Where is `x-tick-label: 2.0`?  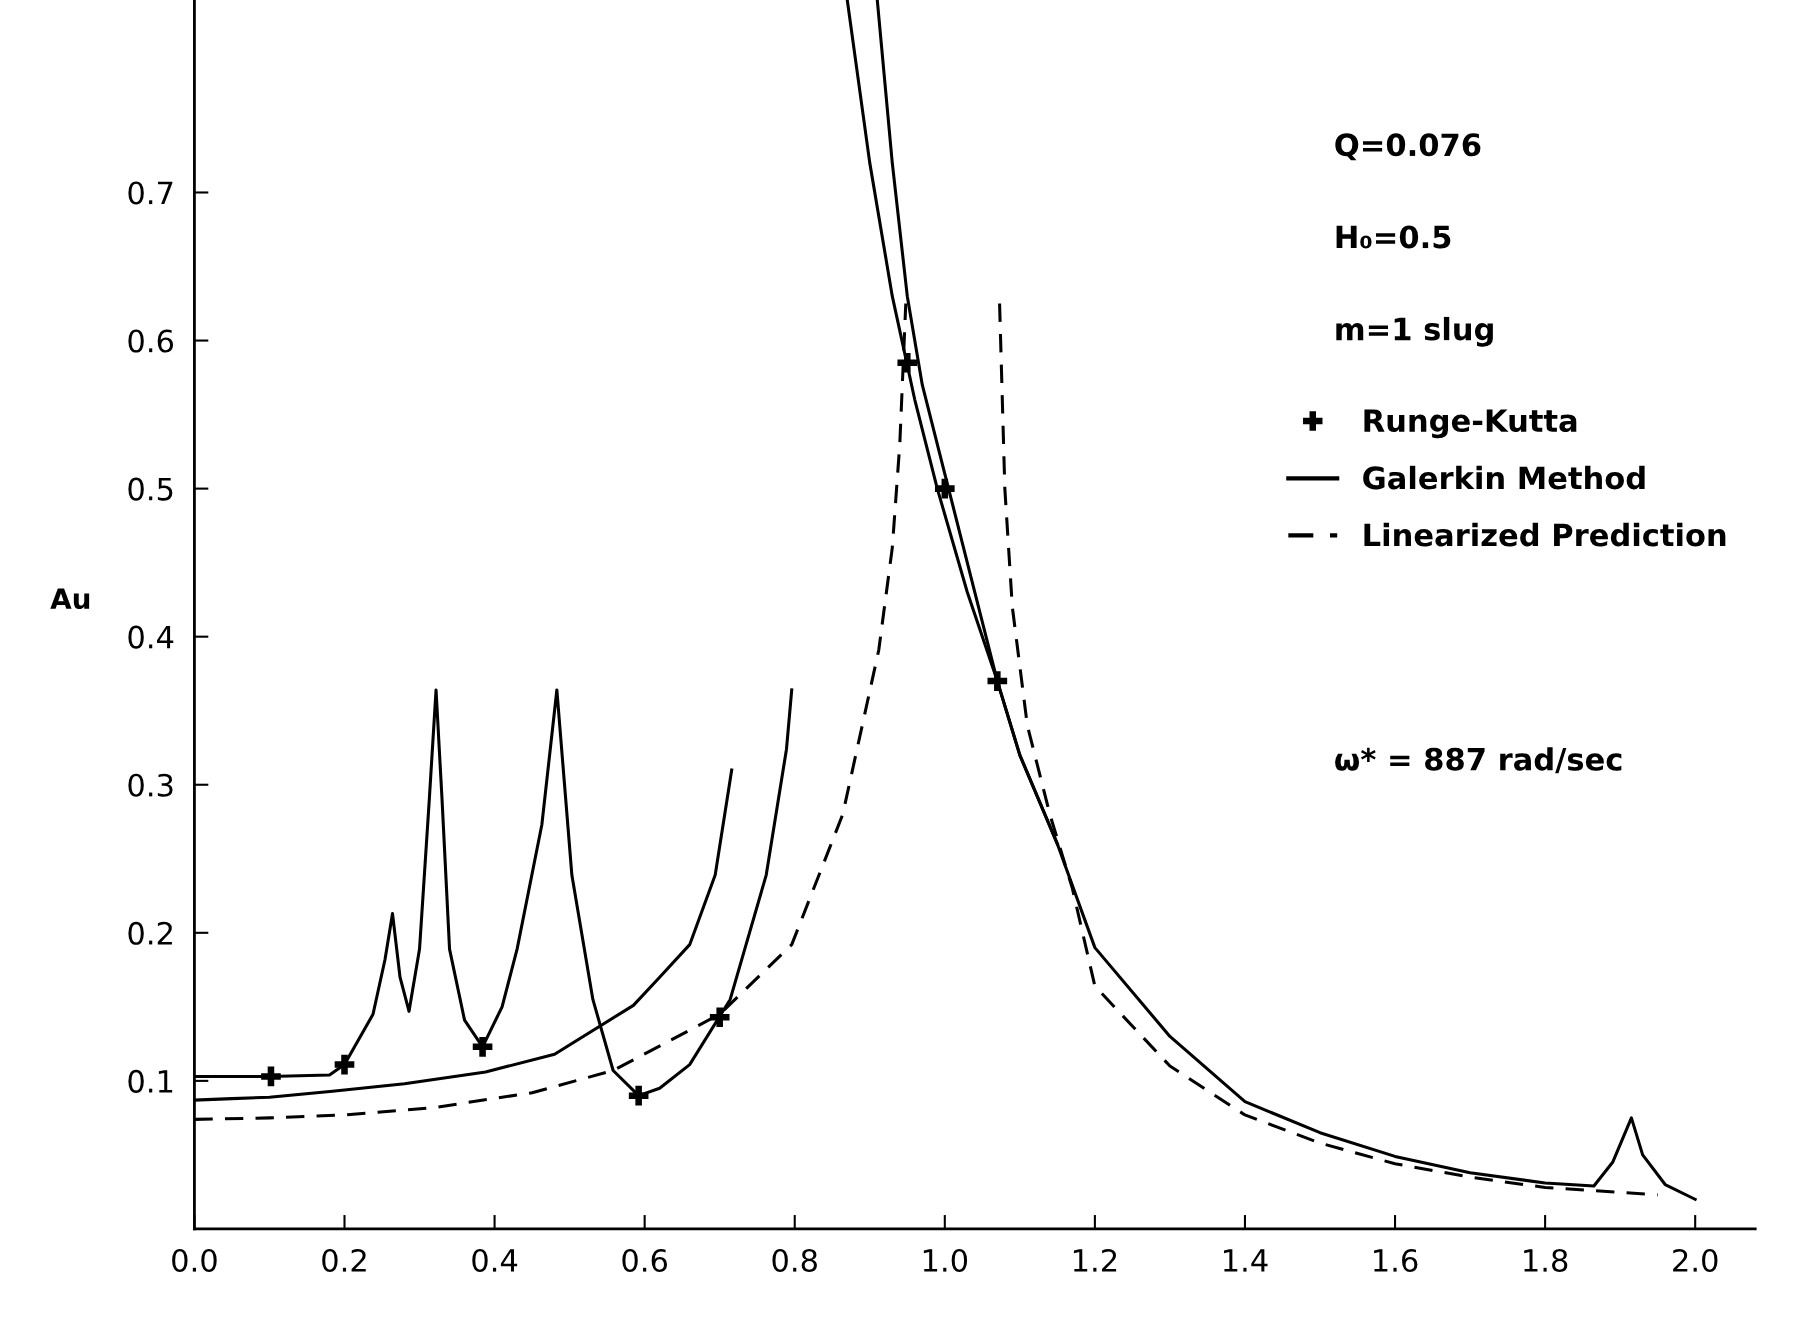
x-tick-label: 2.0 is located at coordinates (1695, 1260).